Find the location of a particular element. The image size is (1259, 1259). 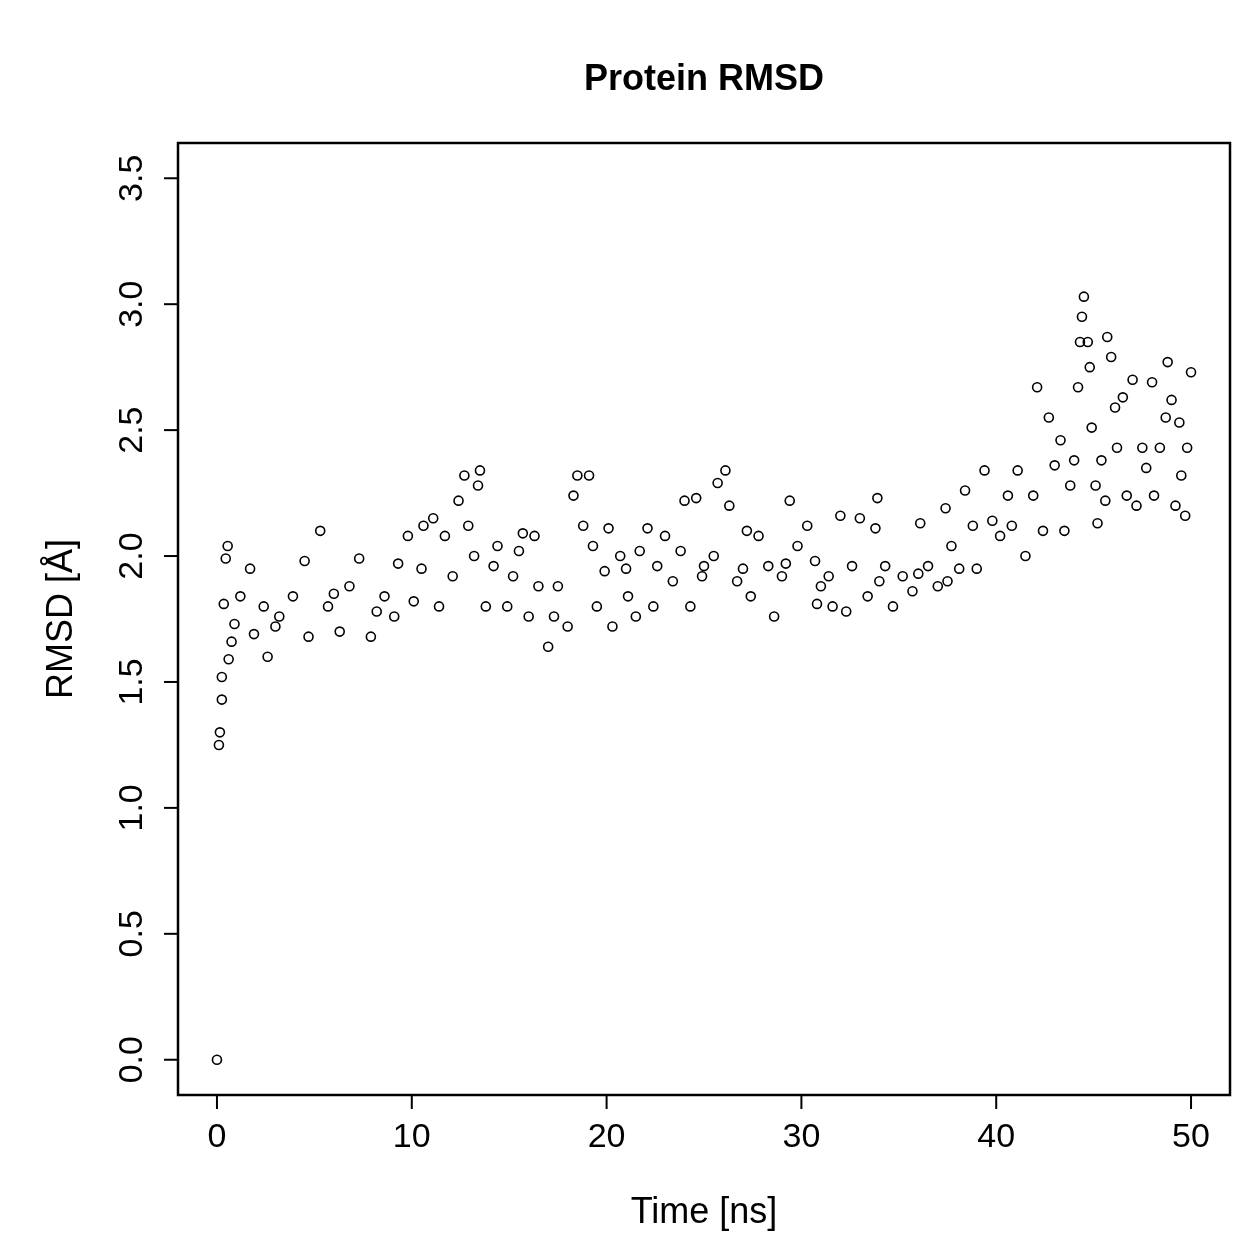

y-tick-label: 2.0 is located at coordinates (130, 556).